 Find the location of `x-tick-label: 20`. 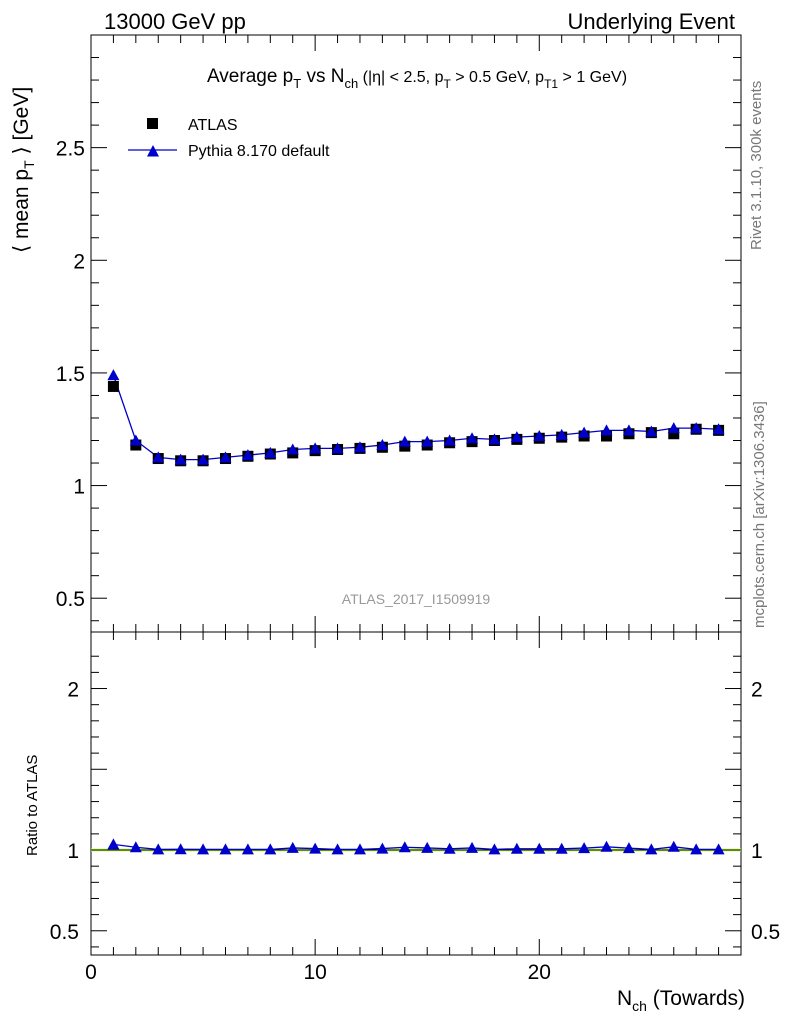

x-tick-label: 20 is located at coordinates (539, 972).